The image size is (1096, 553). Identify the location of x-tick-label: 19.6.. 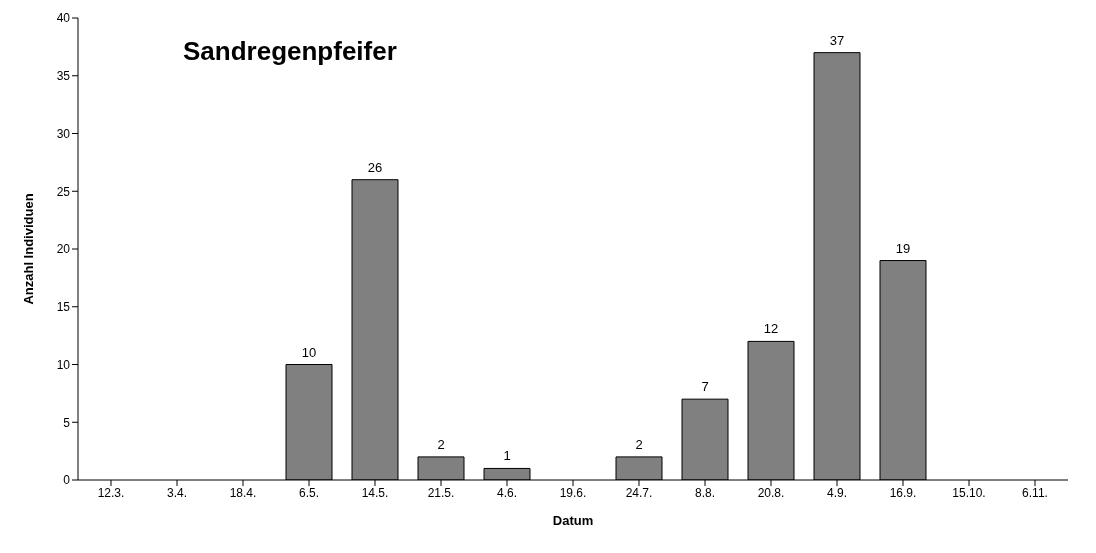
(573, 492).